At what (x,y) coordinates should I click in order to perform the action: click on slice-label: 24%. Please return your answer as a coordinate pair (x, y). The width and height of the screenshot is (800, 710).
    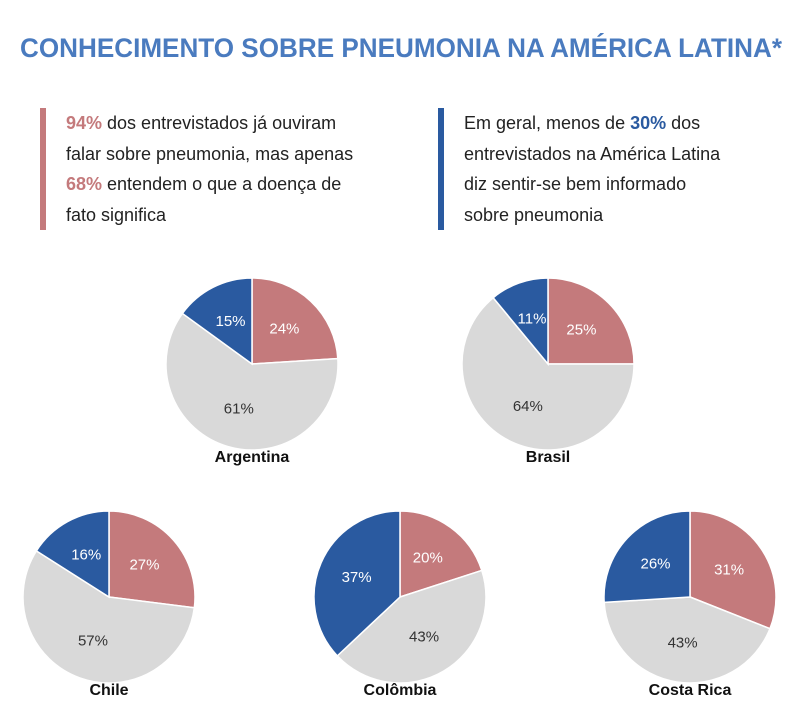
    Looking at the image, I should click on (284, 328).